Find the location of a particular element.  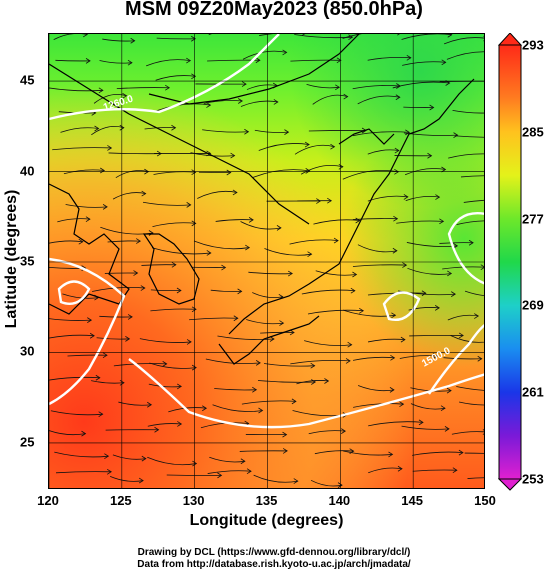

y-tick-label: 30 is located at coordinates (27, 351).